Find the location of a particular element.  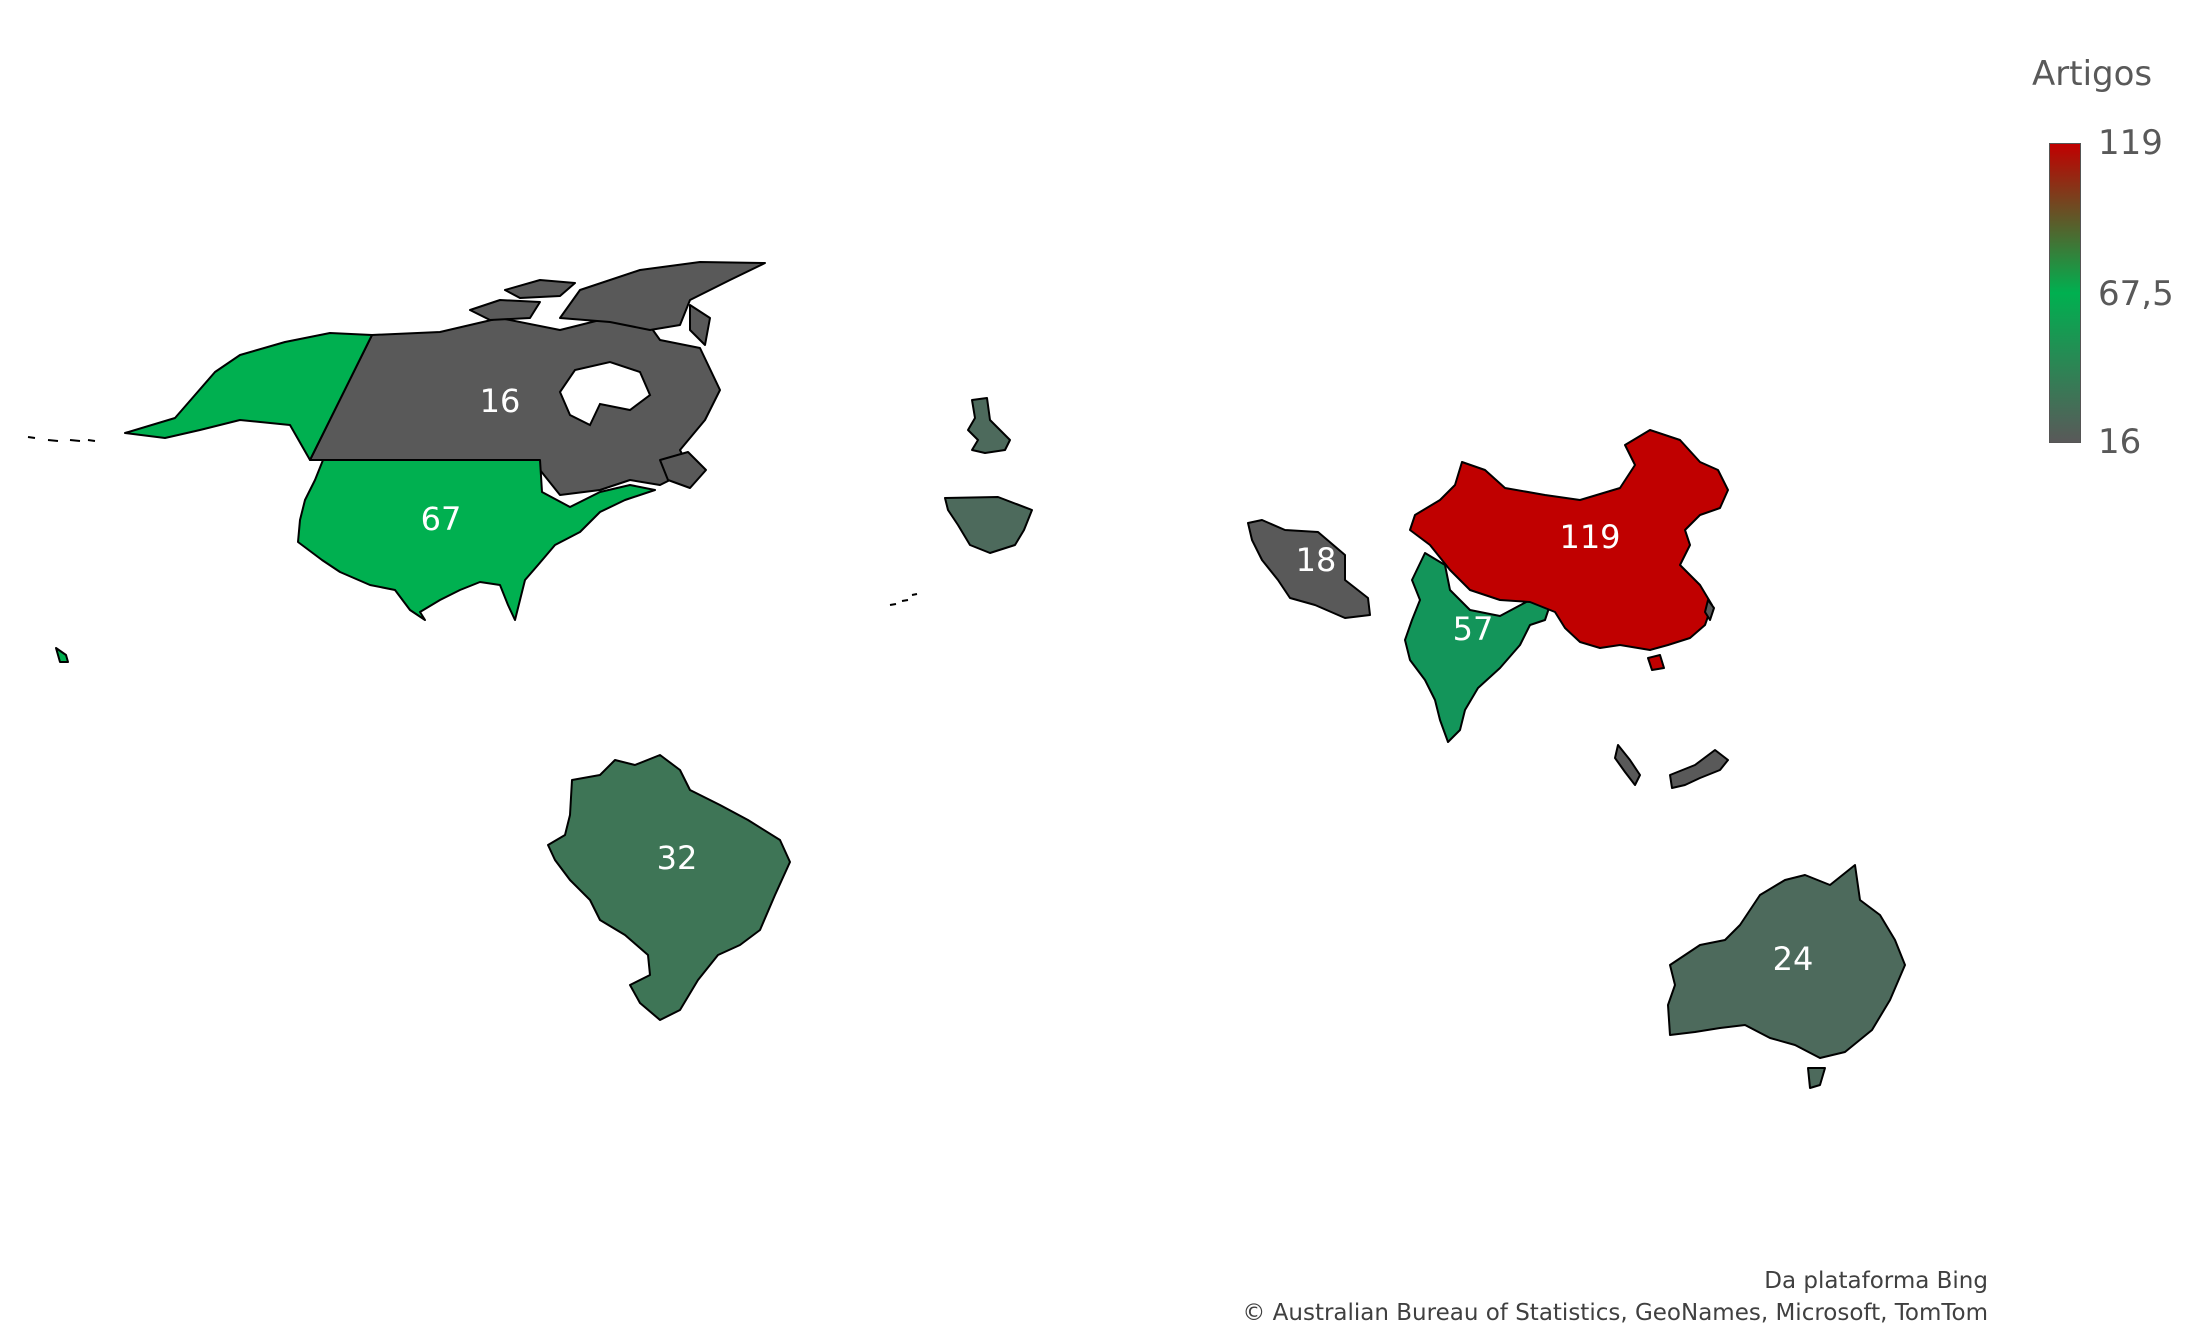

label-iran: 18 is located at coordinates (1316, 560).